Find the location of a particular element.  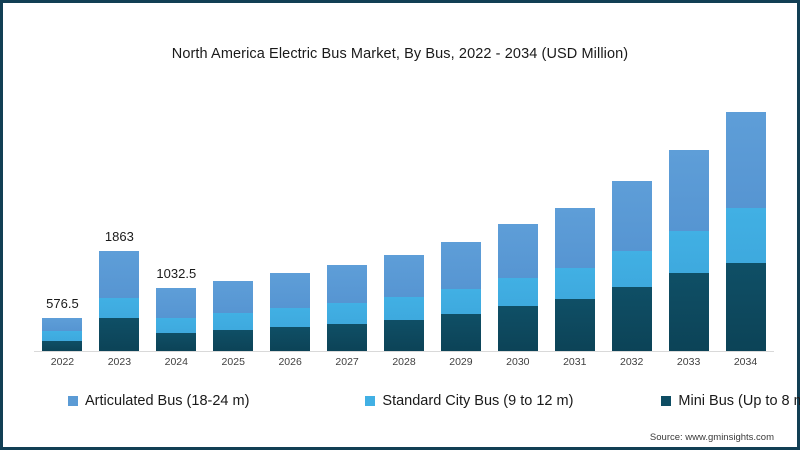

bar-value-label: 576.5 is located at coordinates (62, 303).